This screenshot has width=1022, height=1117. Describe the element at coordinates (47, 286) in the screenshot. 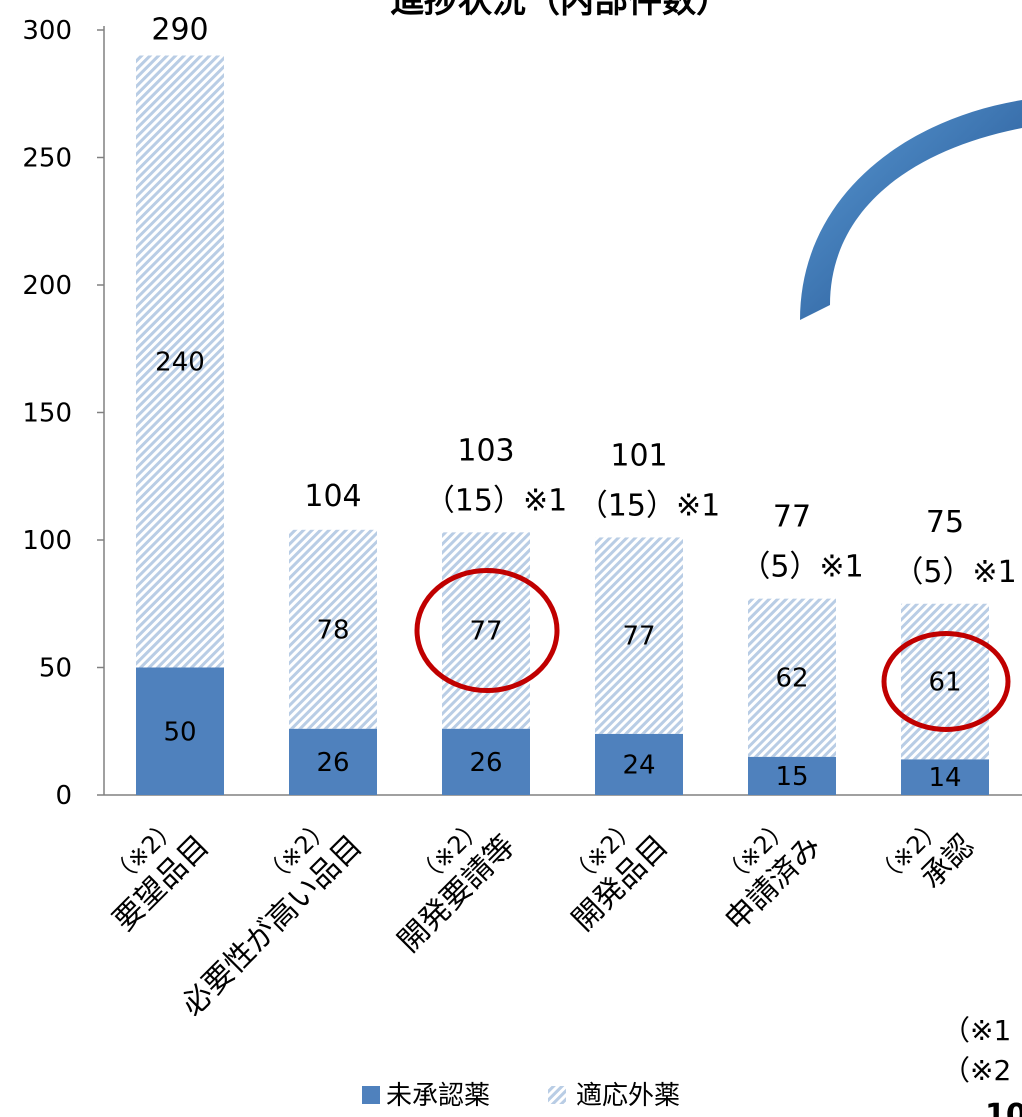

I see `y-tick-label: 200` at that location.